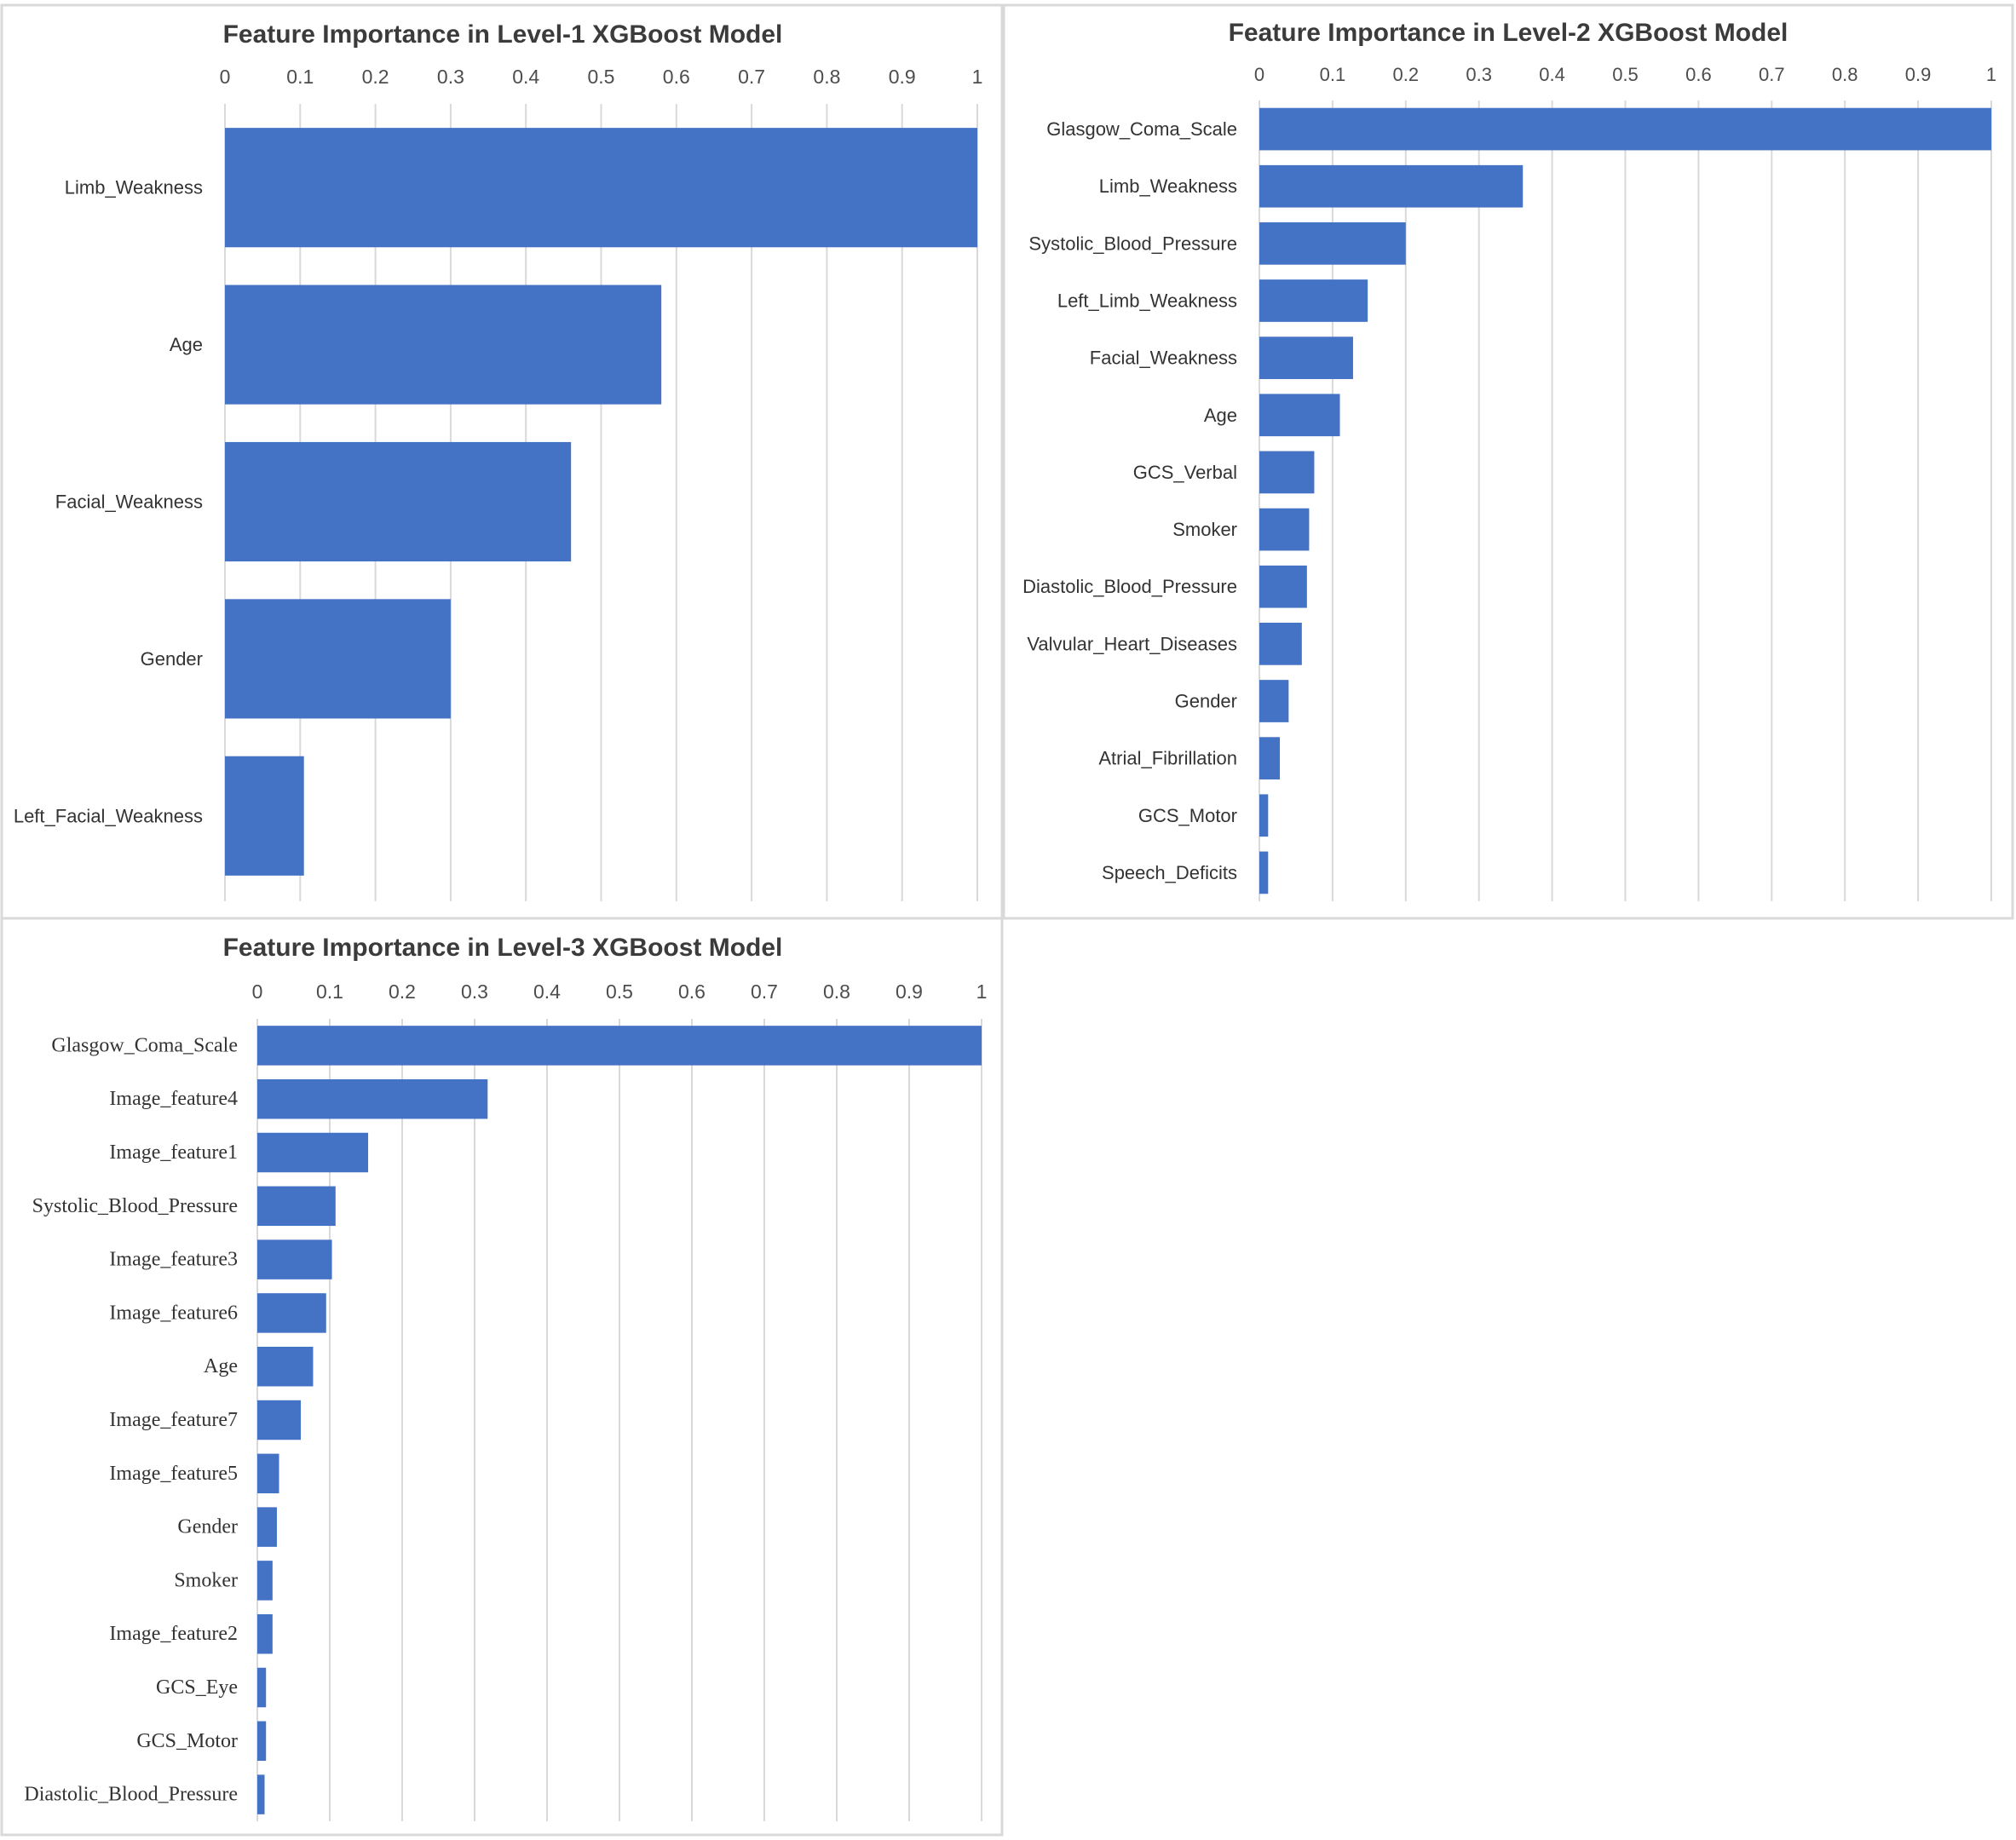 The width and height of the screenshot is (2016, 1840). Describe the element at coordinates (1625, 74) in the screenshot. I see `x-tick-label: 0.5` at that location.